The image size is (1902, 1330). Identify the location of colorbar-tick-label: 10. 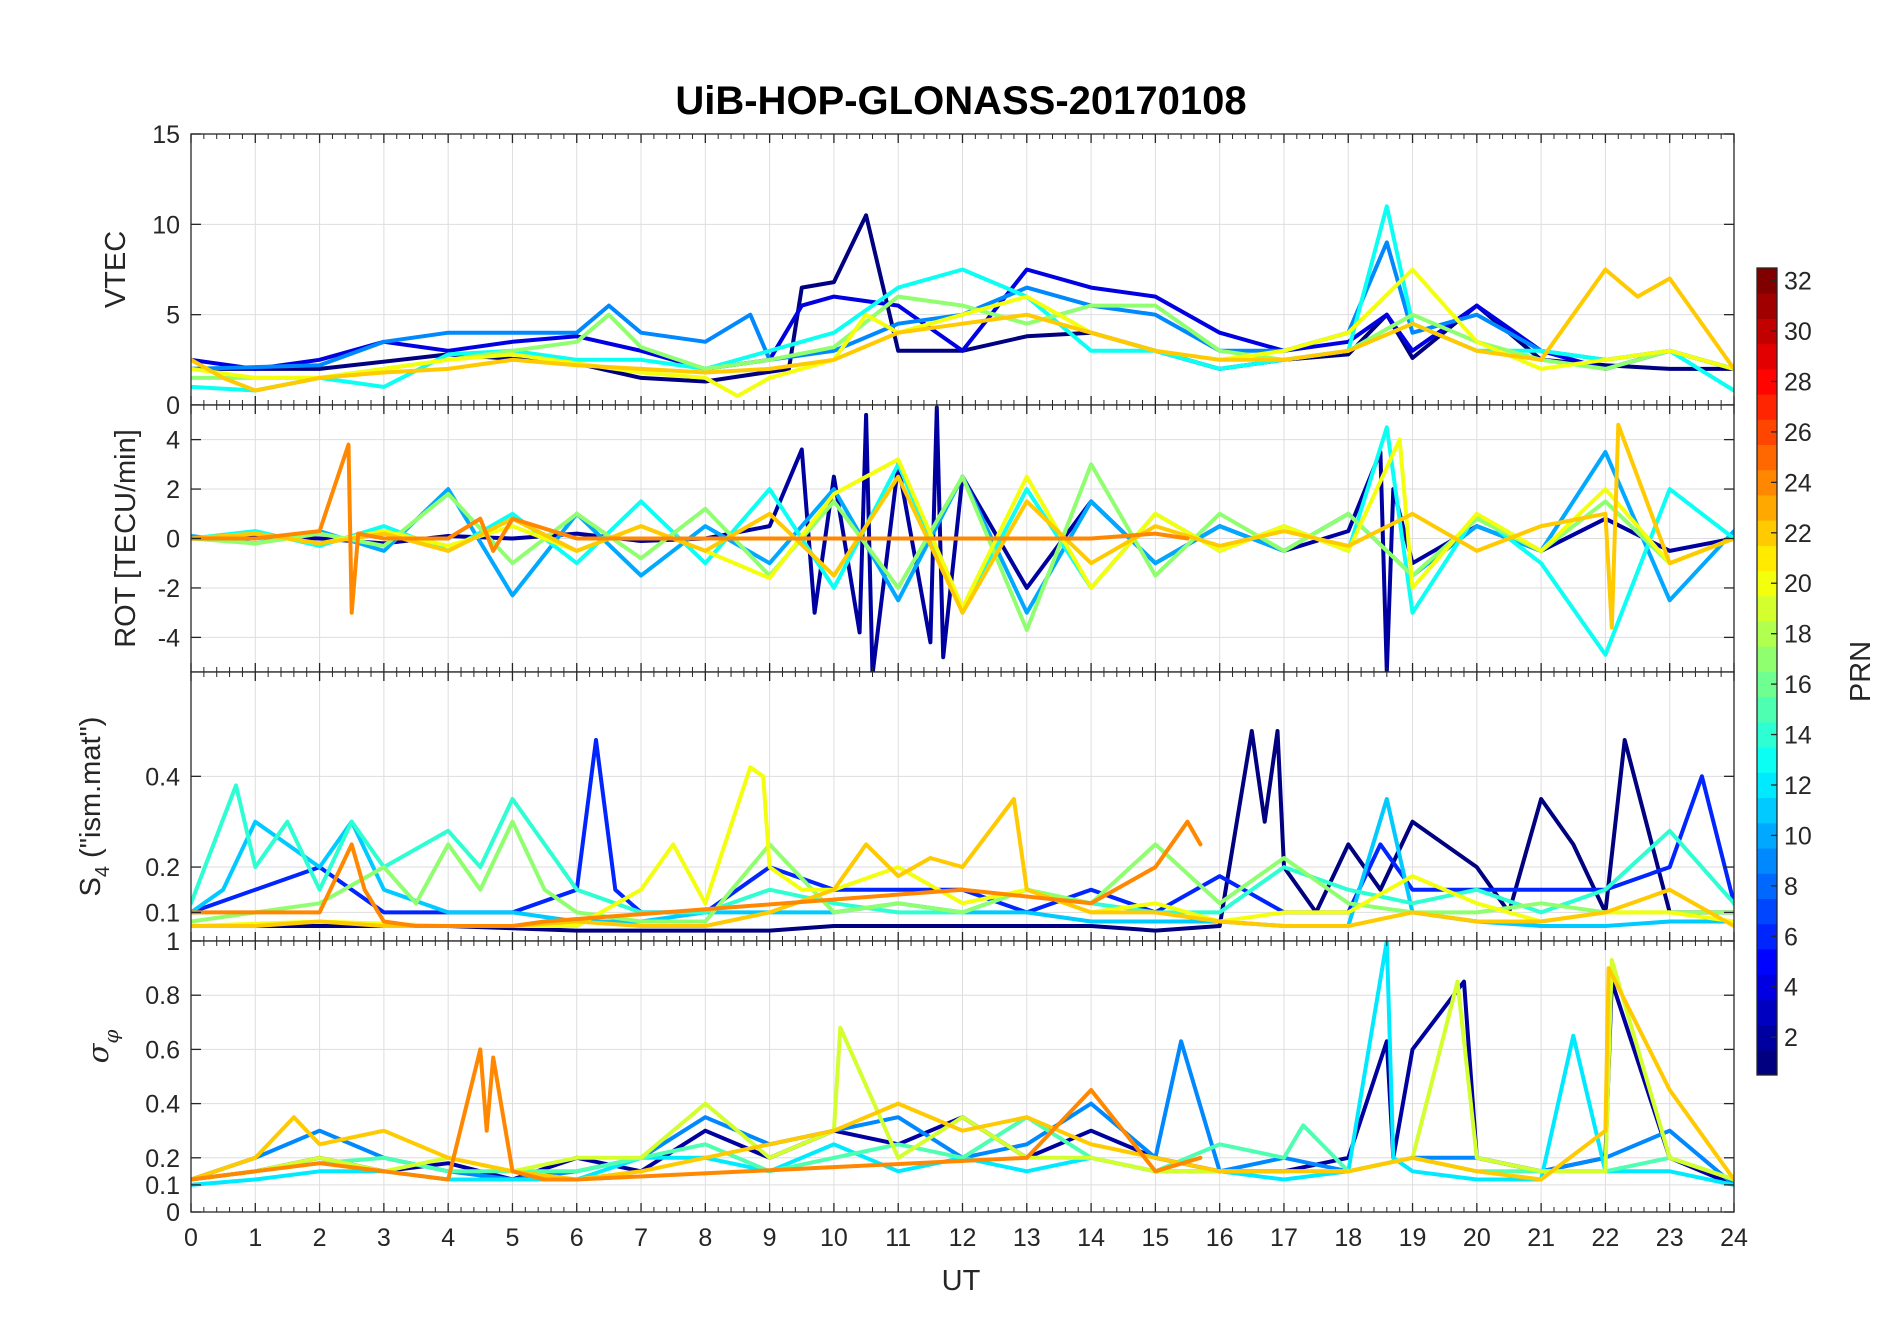
(1798, 836).